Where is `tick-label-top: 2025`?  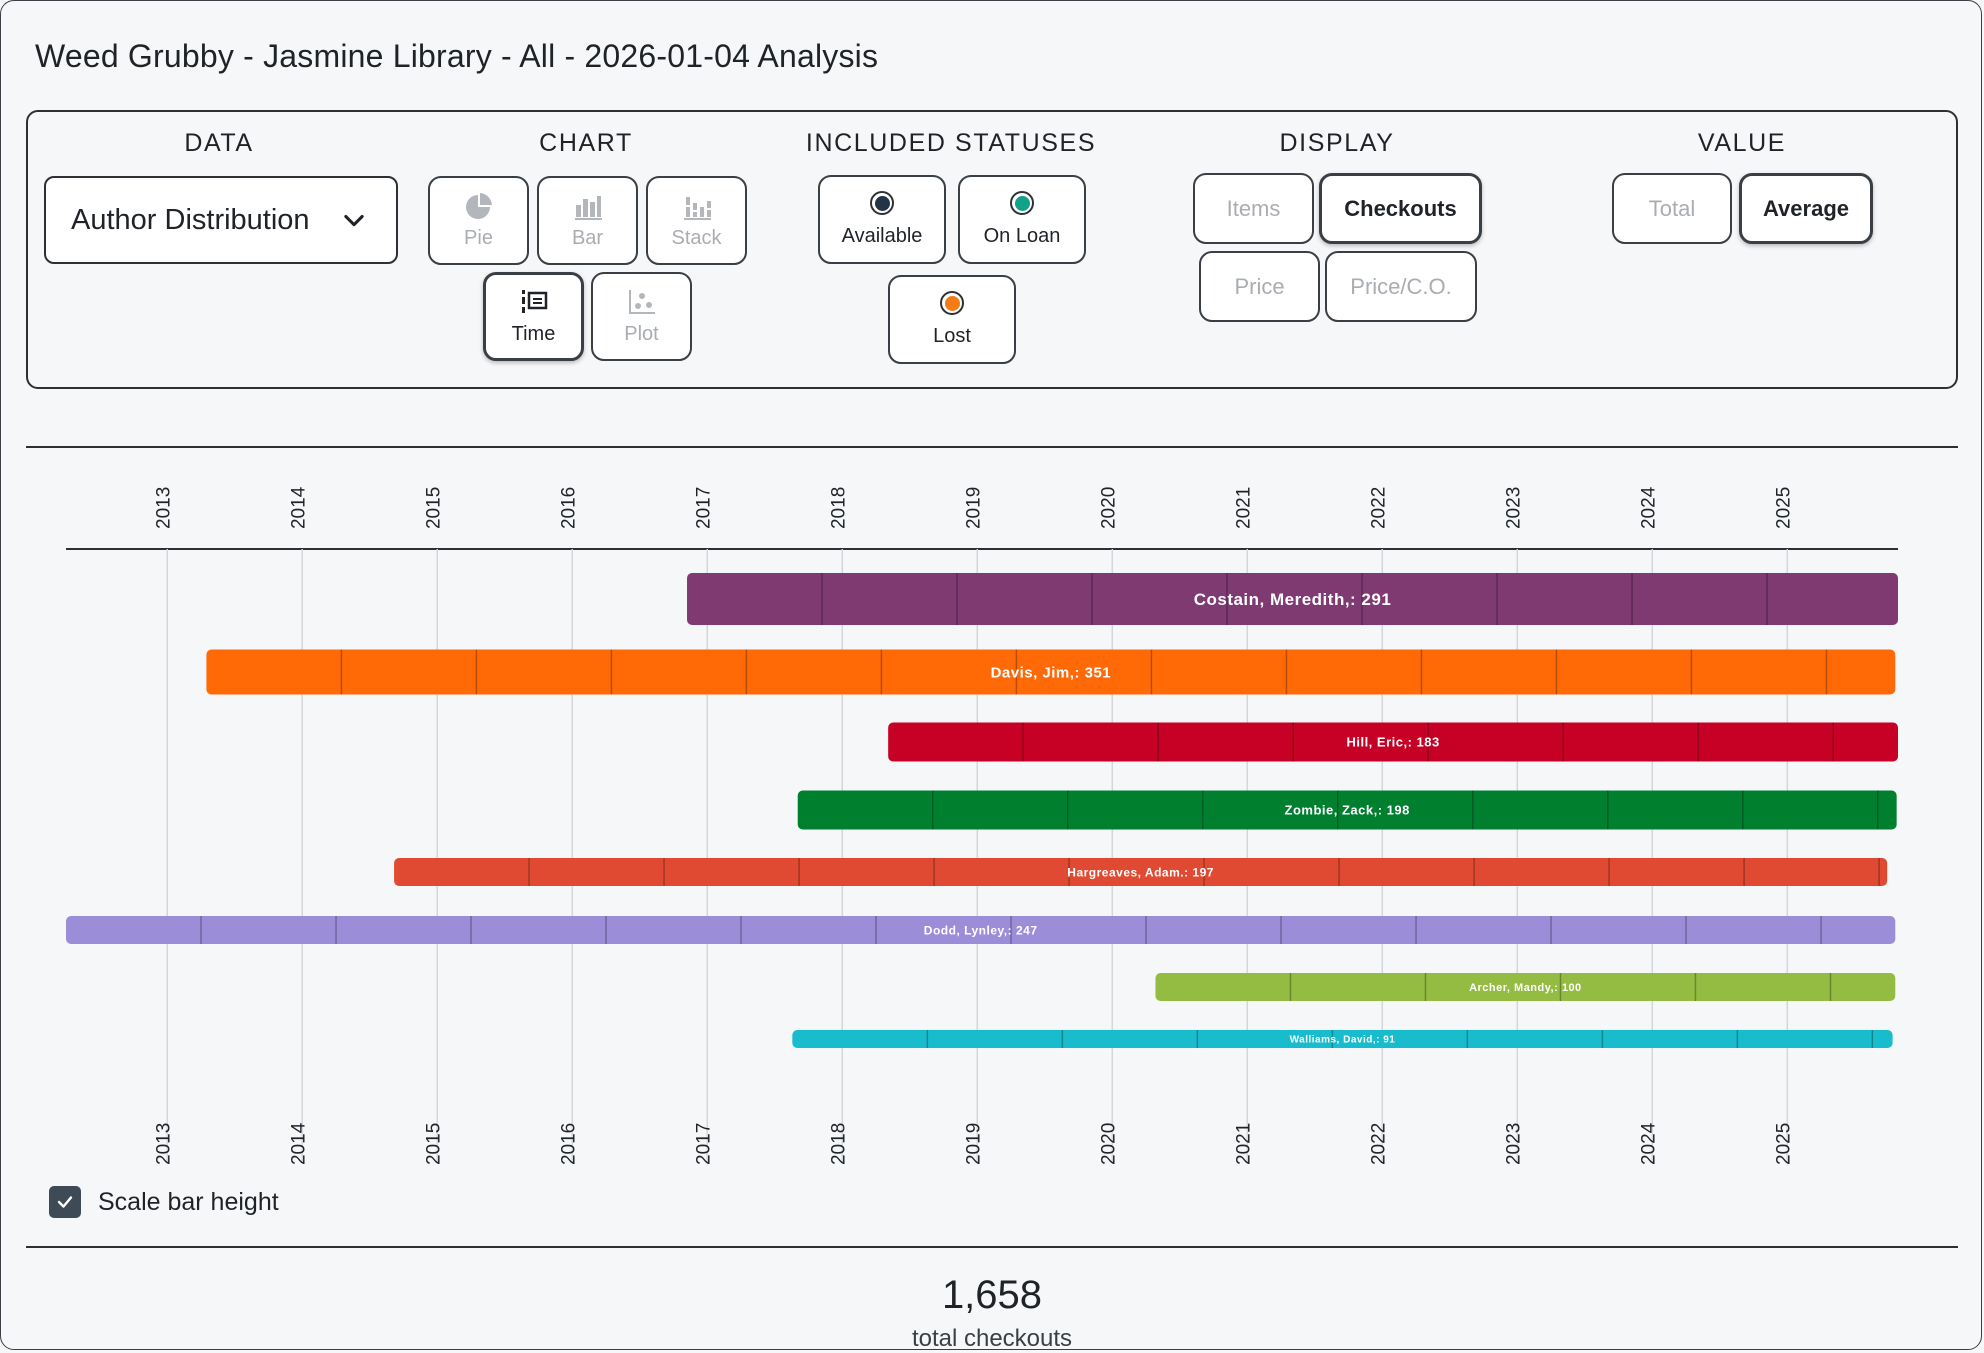
tick-label-top: 2025 is located at coordinates (1783, 508).